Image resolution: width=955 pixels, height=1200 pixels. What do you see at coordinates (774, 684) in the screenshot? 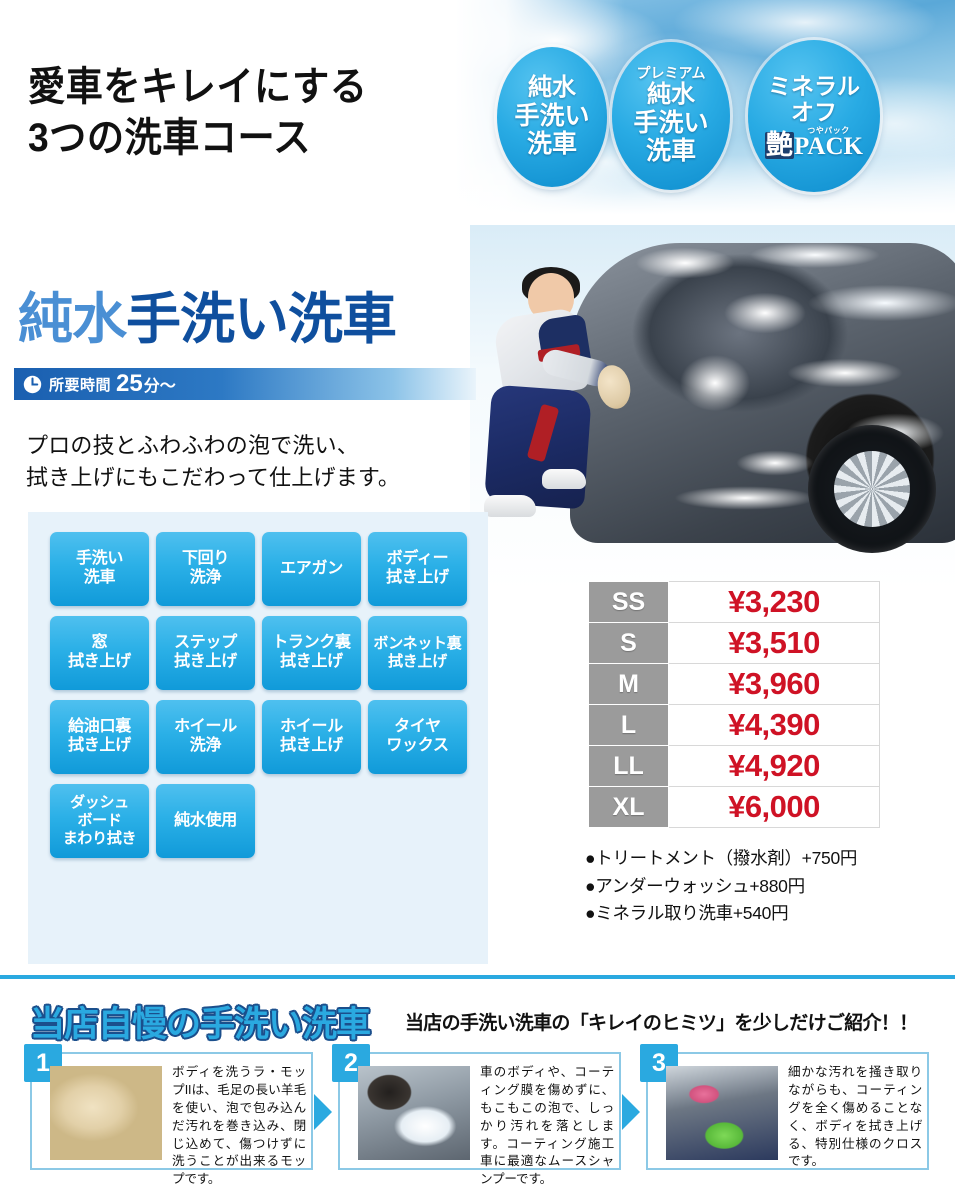
I see `price-value: ¥3,960` at bounding box center [774, 684].